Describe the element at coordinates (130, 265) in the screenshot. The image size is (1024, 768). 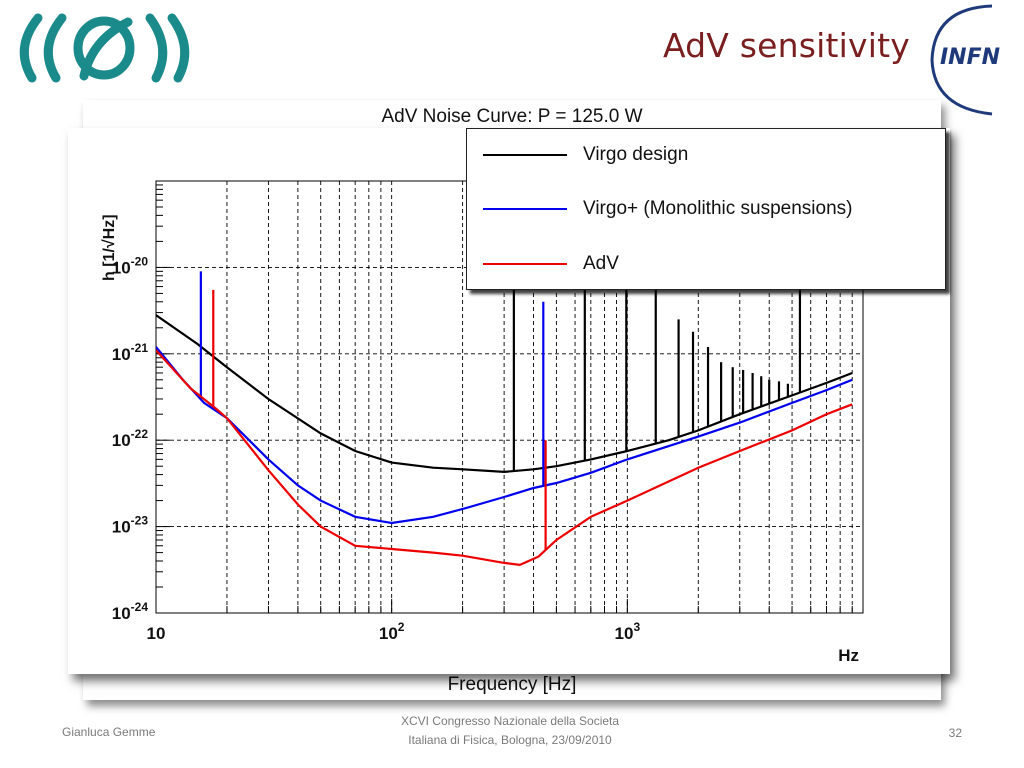
I see `y-tick-label: 10-20` at that location.